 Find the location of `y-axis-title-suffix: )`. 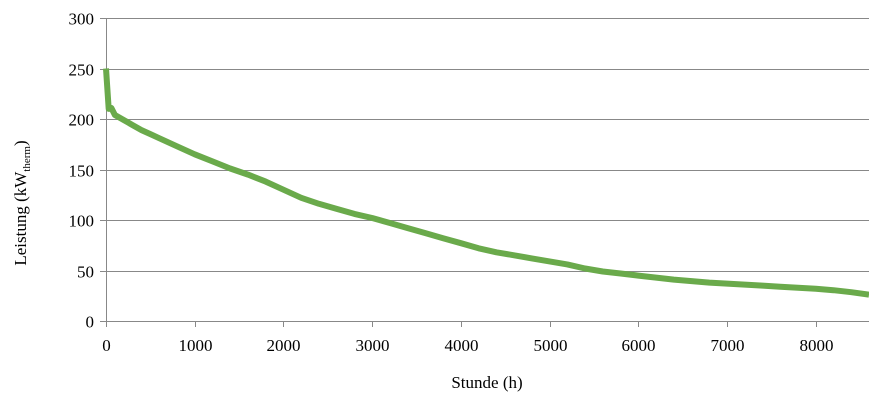

y-axis-title-suffix: ) is located at coordinates (20, 143).